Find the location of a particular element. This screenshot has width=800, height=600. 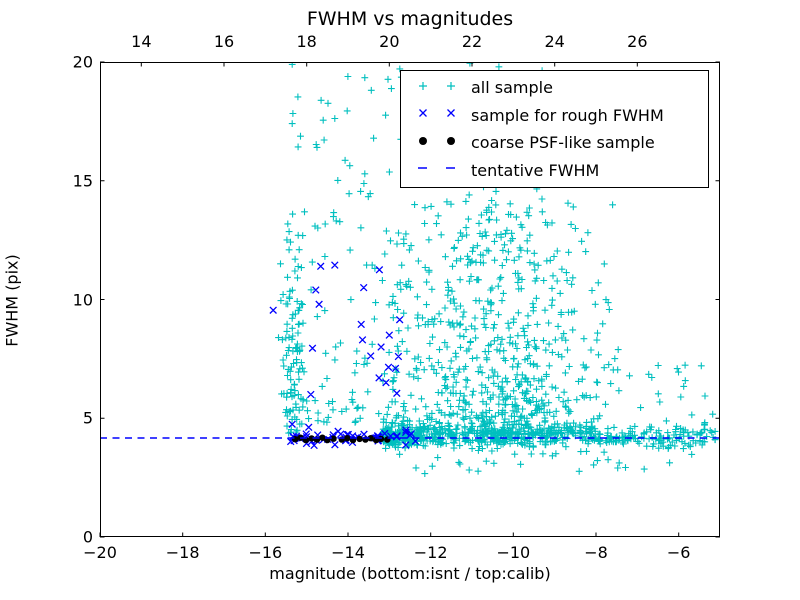

x-axis-label: magnitude (bottom:isnt / top:calib) is located at coordinates (410, 573).